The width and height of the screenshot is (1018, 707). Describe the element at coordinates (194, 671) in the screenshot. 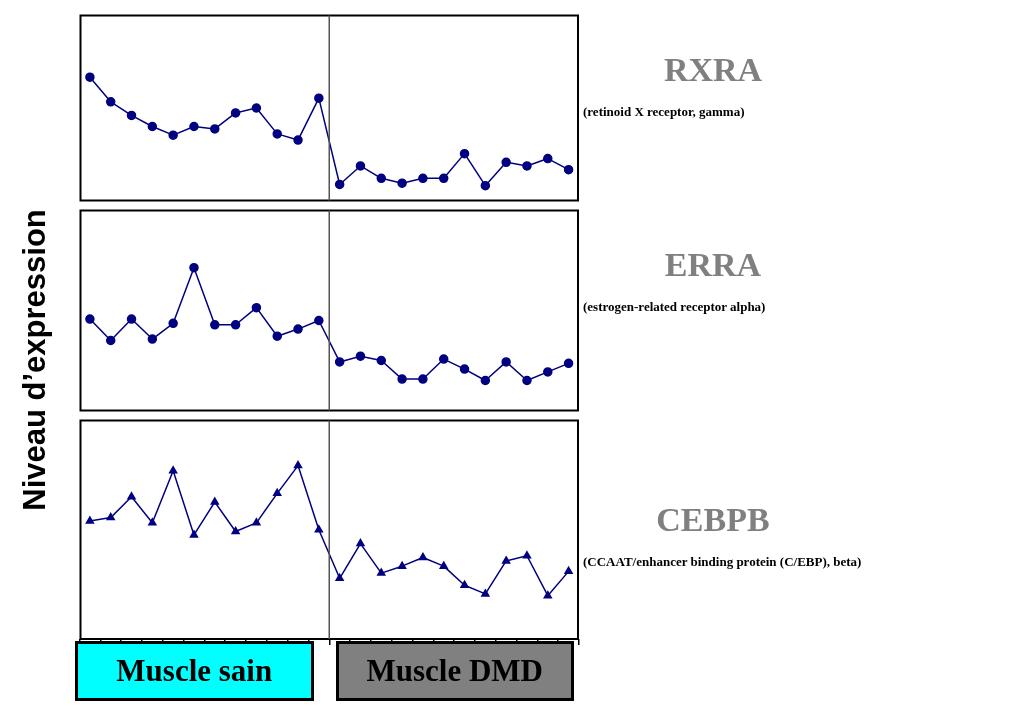

I see `text: Muscle sain` at that location.